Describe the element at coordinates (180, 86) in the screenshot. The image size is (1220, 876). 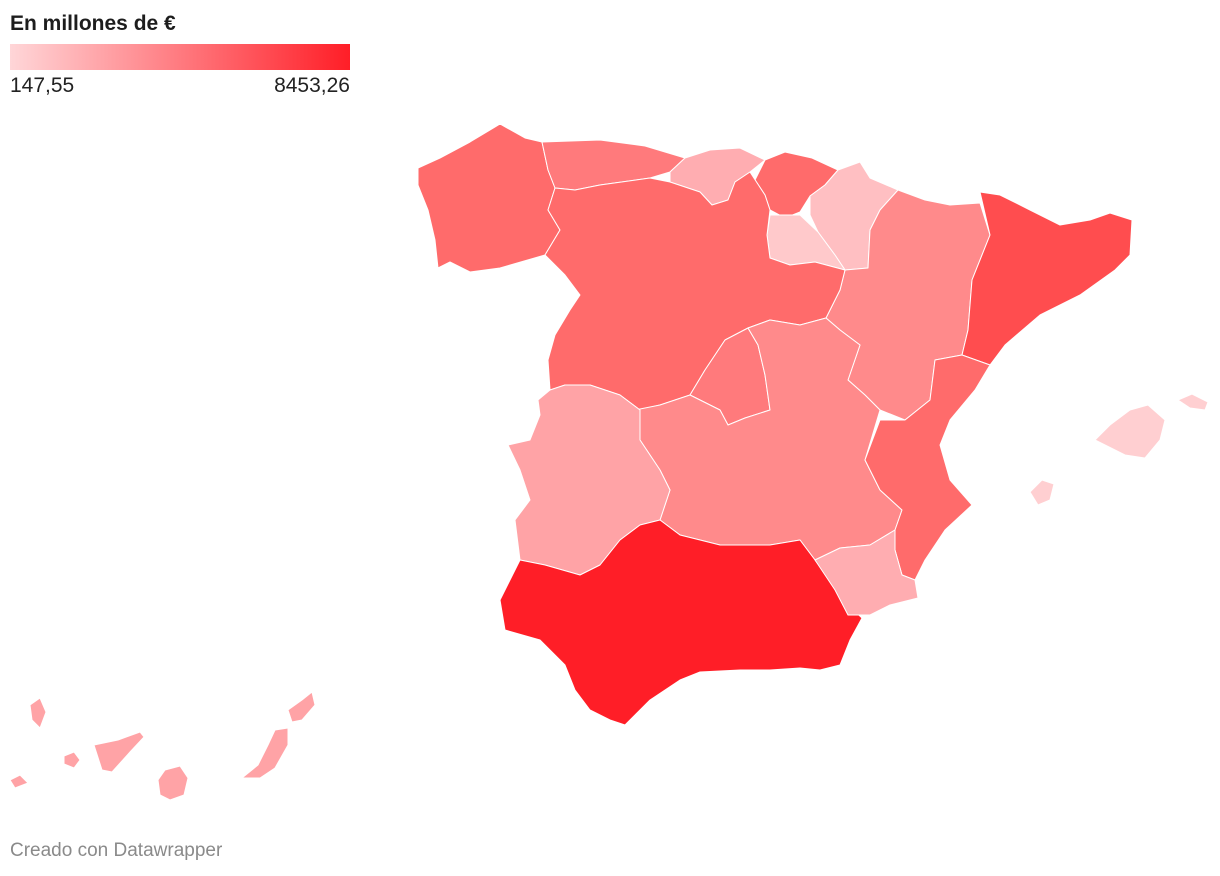
I see `legend-labels: 147,55 8453,26` at that location.